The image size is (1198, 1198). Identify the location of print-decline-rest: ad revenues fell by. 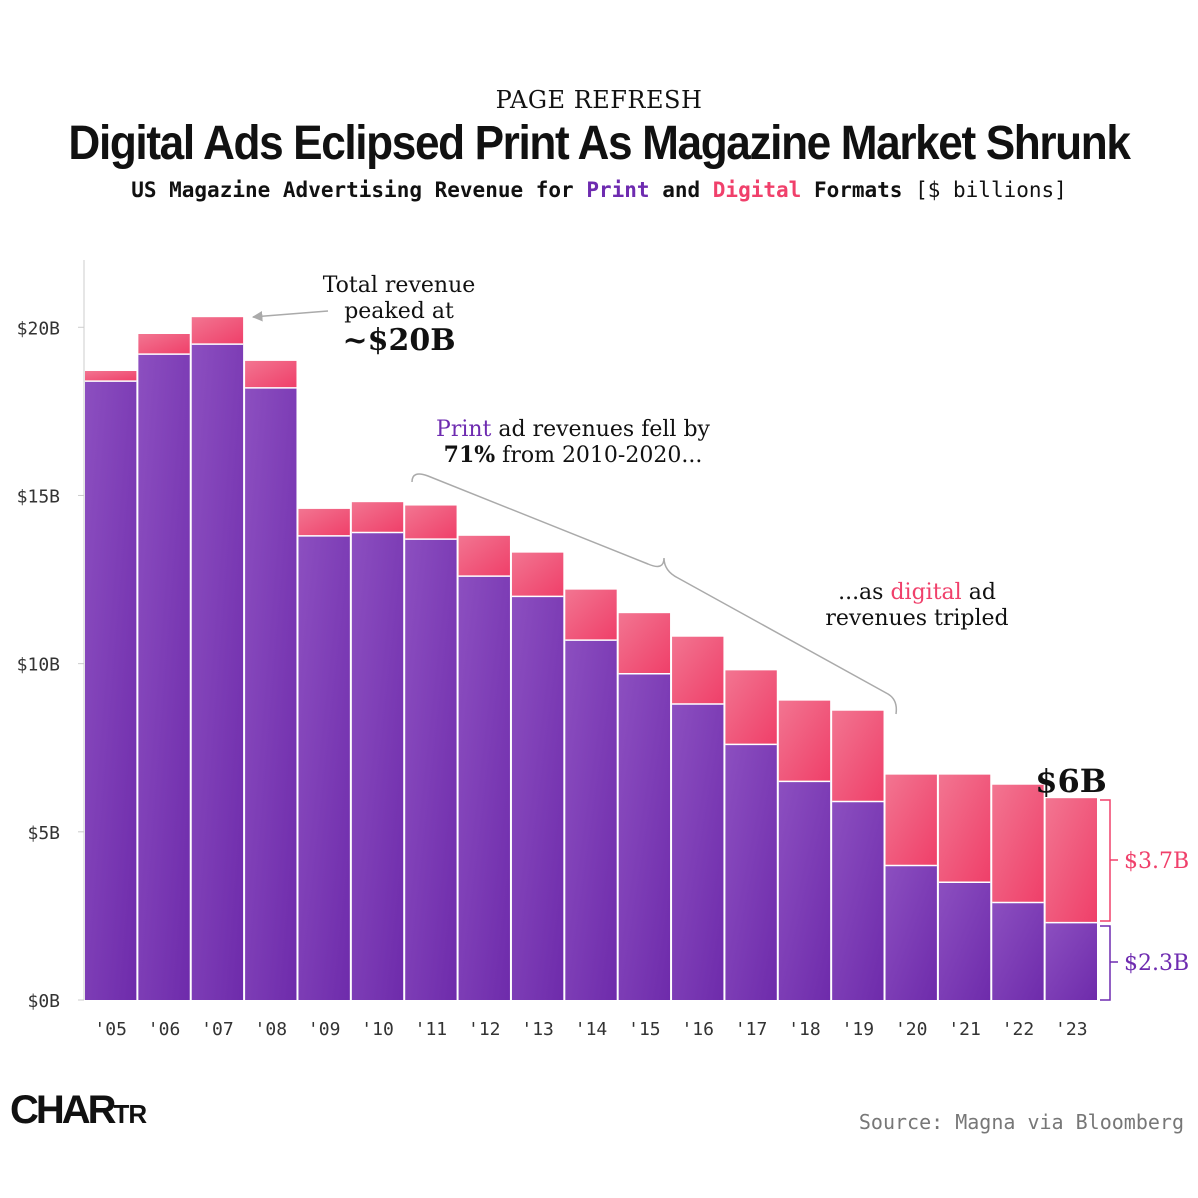
(600, 429).